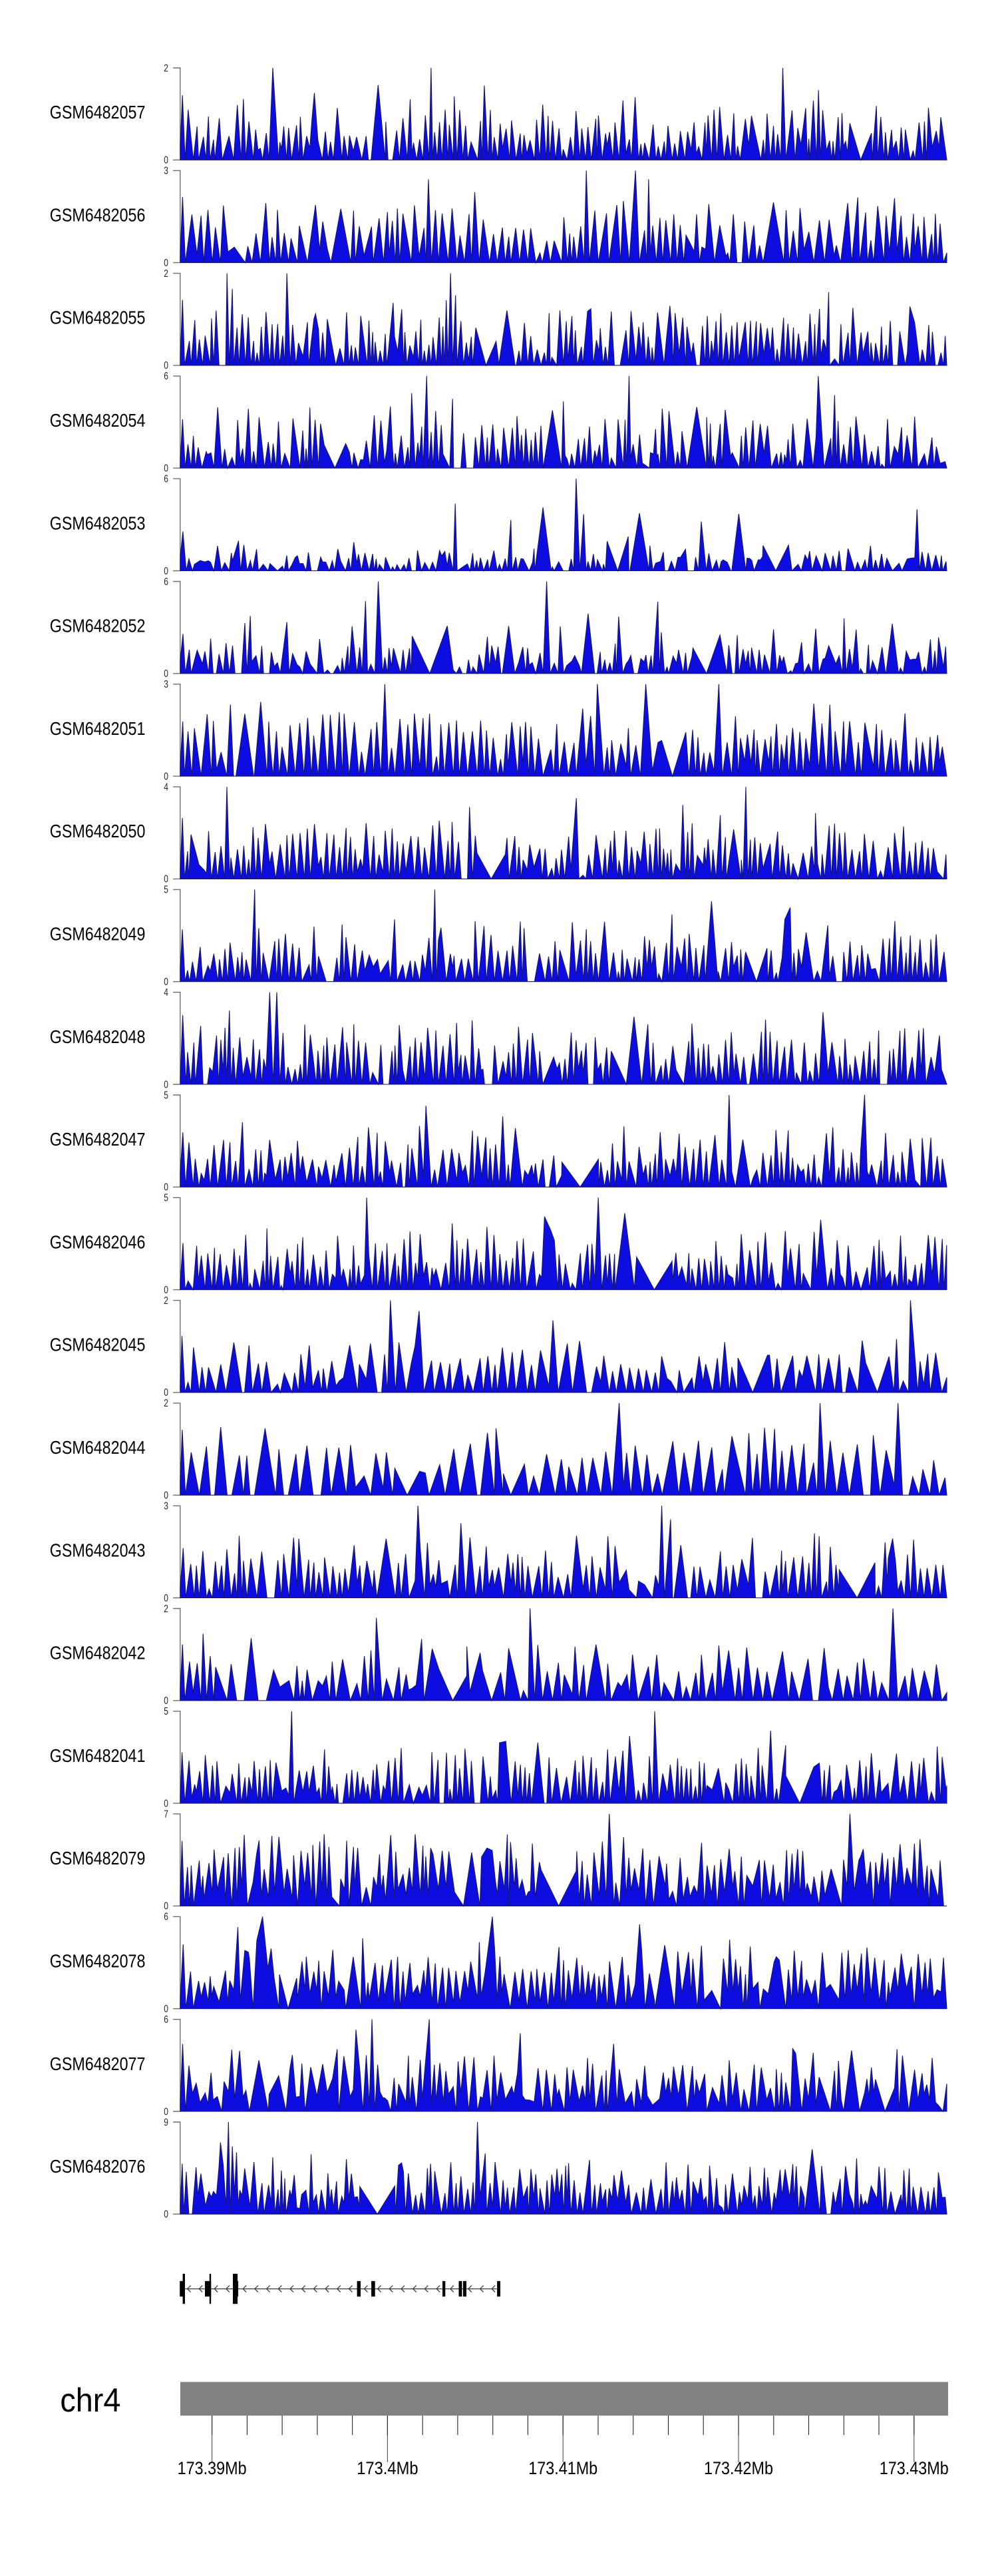 Image resolution: width=998 pixels, height=2576 pixels. Describe the element at coordinates (98, 420) in the screenshot. I see `svg-text: GSM6482054` at that location.